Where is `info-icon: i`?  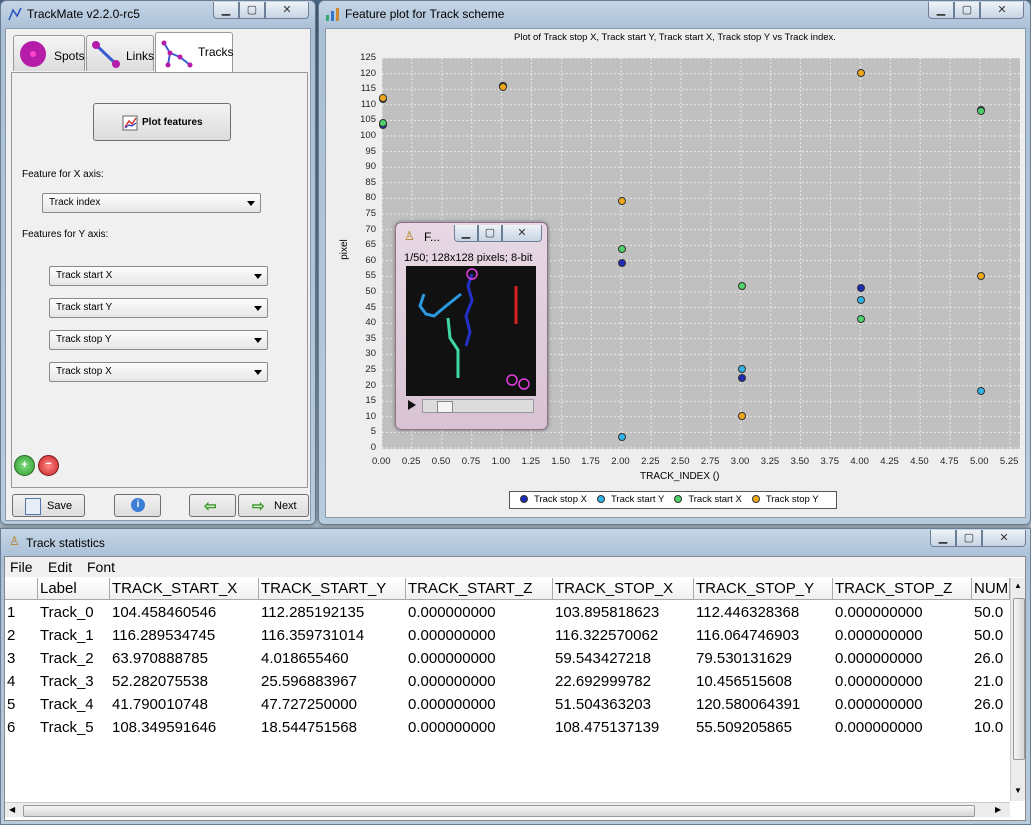
info-icon: i is located at coordinates (138, 505).